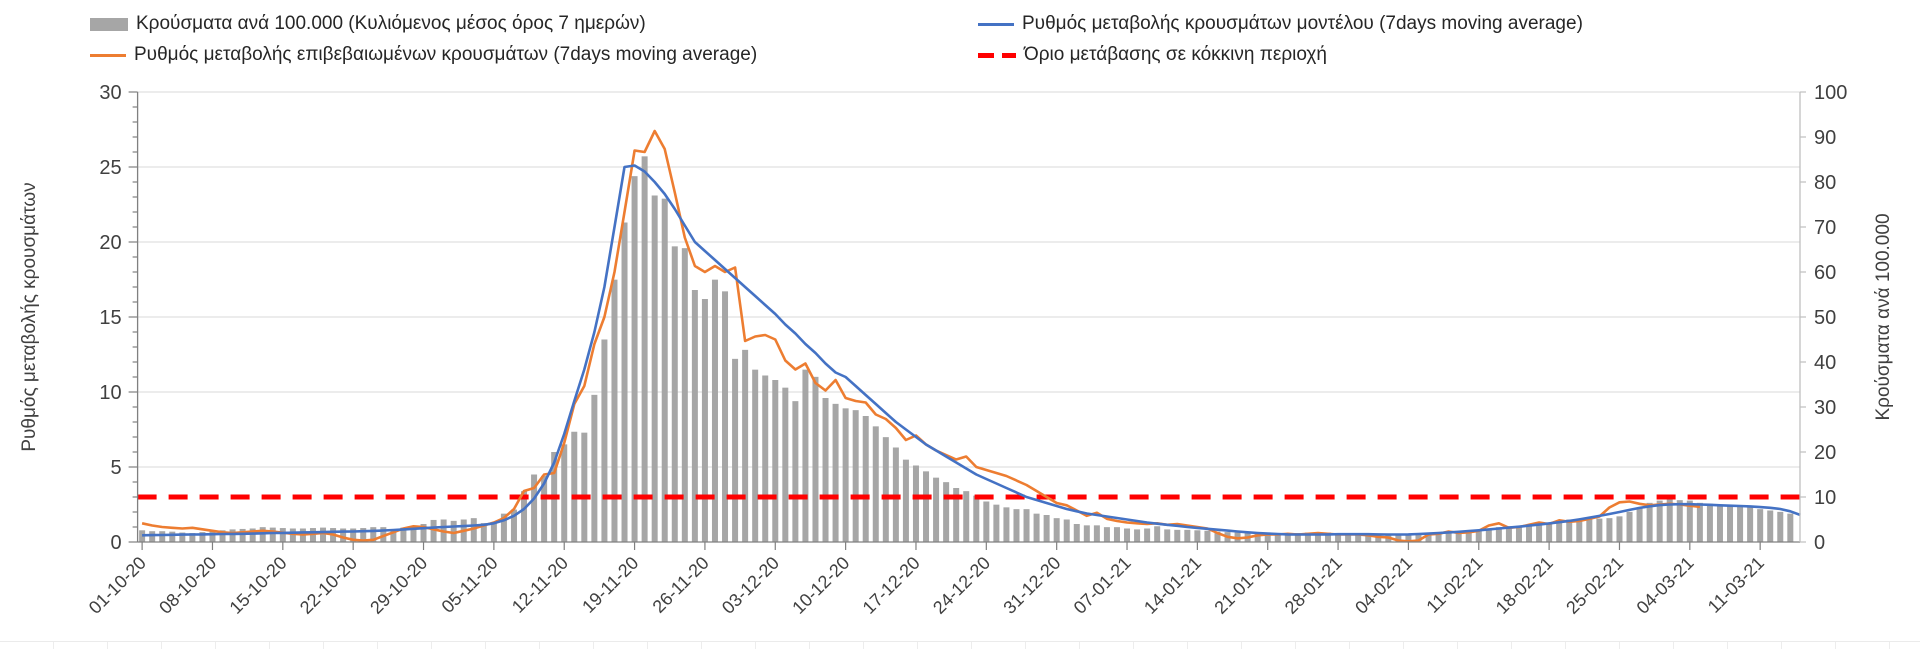  Describe the element at coordinates (1825, 453) in the screenshot. I see `right-axis-tick-label: 20` at that location.